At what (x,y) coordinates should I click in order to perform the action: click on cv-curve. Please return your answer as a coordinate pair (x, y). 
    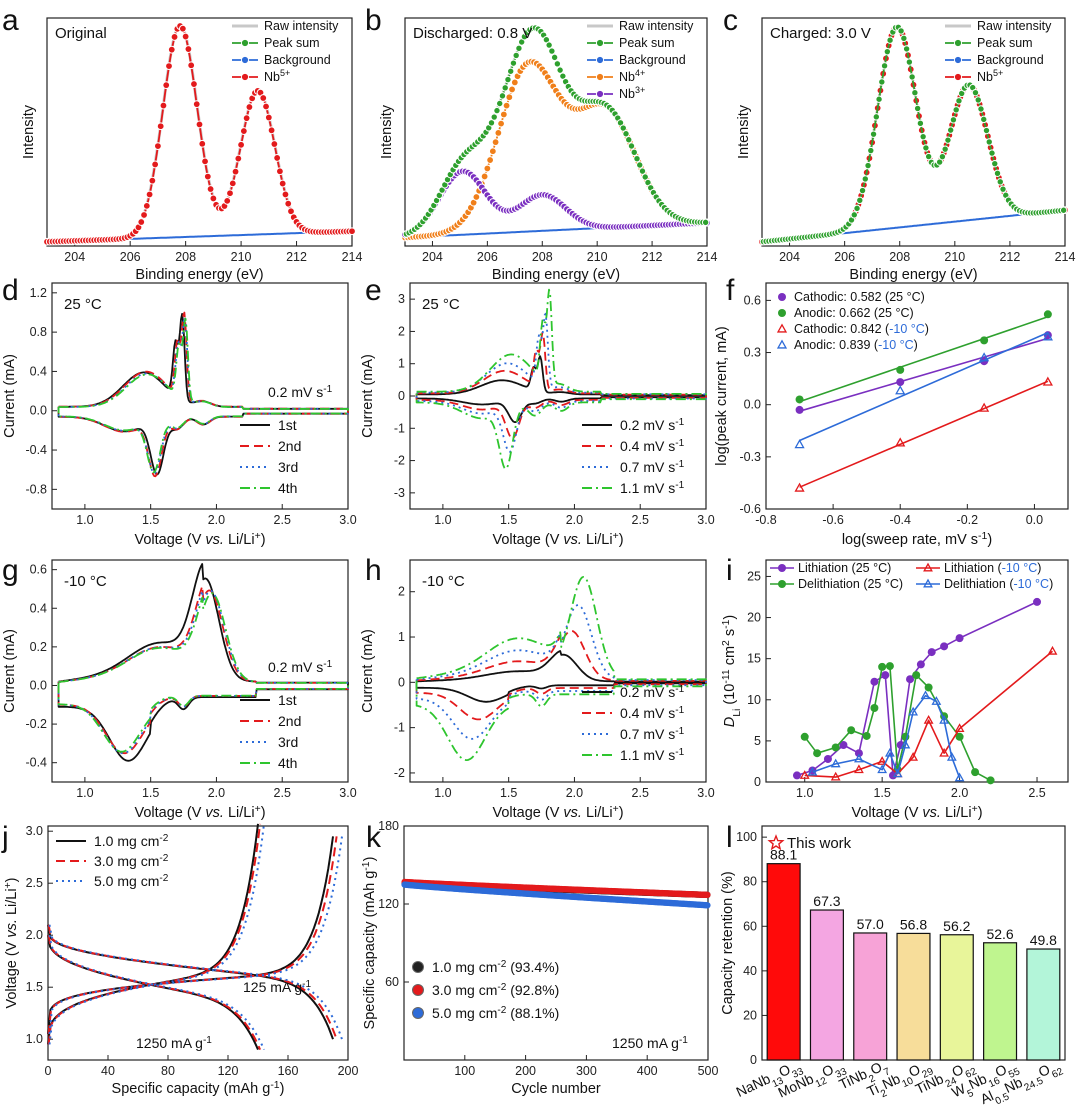
    Looking at the image, I should click on (561, 675).